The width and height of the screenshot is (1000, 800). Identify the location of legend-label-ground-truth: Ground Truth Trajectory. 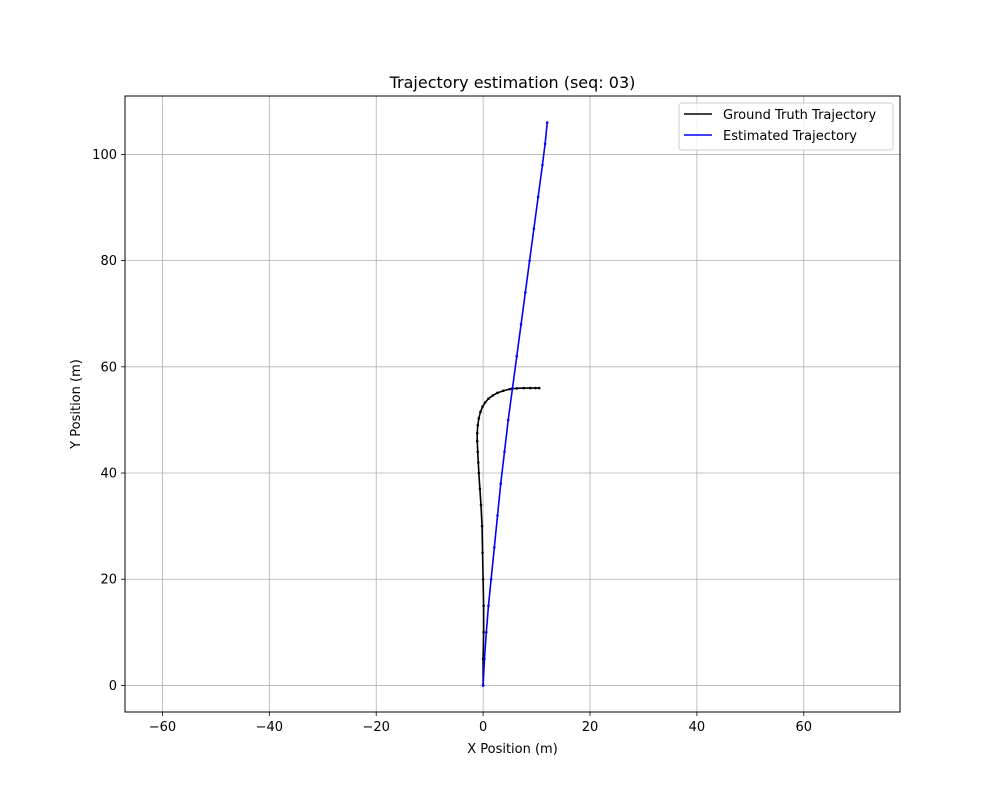
(800, 115).